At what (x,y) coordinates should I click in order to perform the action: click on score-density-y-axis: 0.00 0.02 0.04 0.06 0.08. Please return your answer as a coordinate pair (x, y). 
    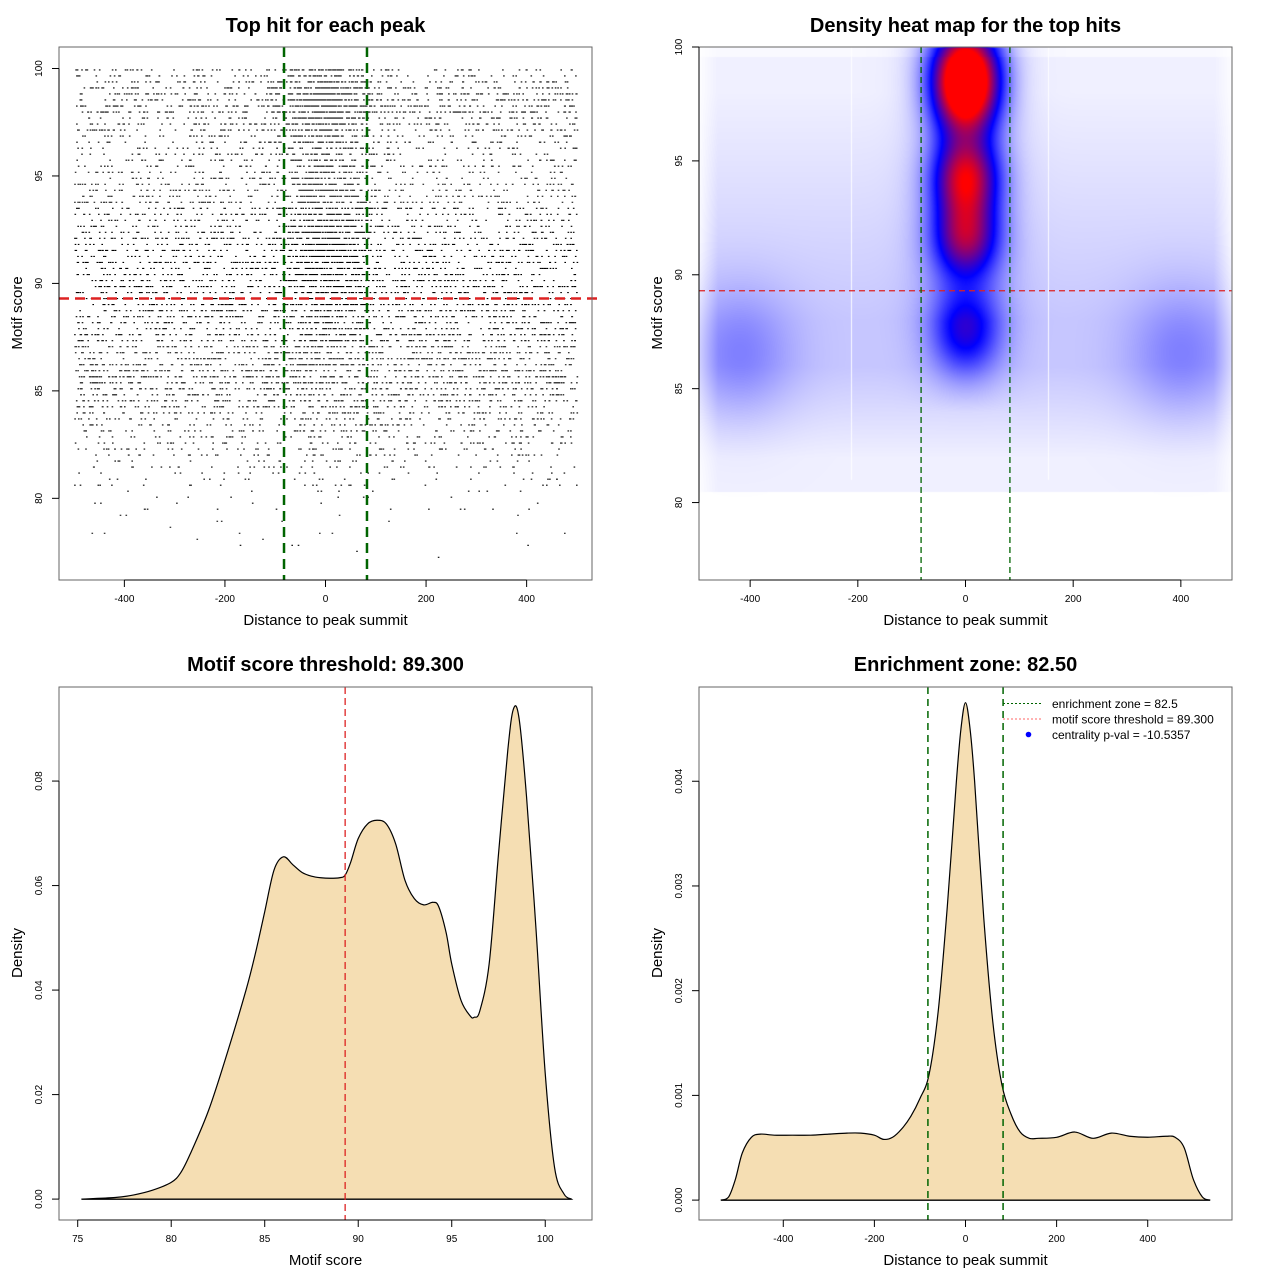
    Looking at the image, I should click on (47, 990).